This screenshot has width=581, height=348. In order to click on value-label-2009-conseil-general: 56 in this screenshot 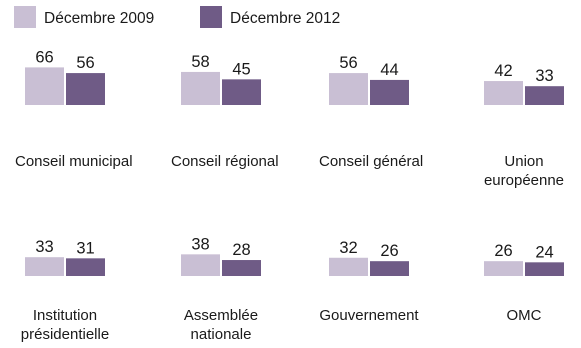, I will do `click(348, 63)`.